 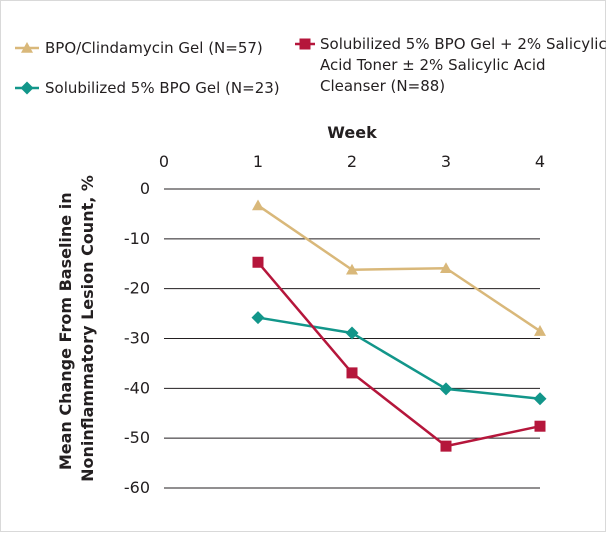 What do you see at coordinates (446, 161) in the screenshot?
I see `x-tick-label: 3` at bounding box center [446, 161].